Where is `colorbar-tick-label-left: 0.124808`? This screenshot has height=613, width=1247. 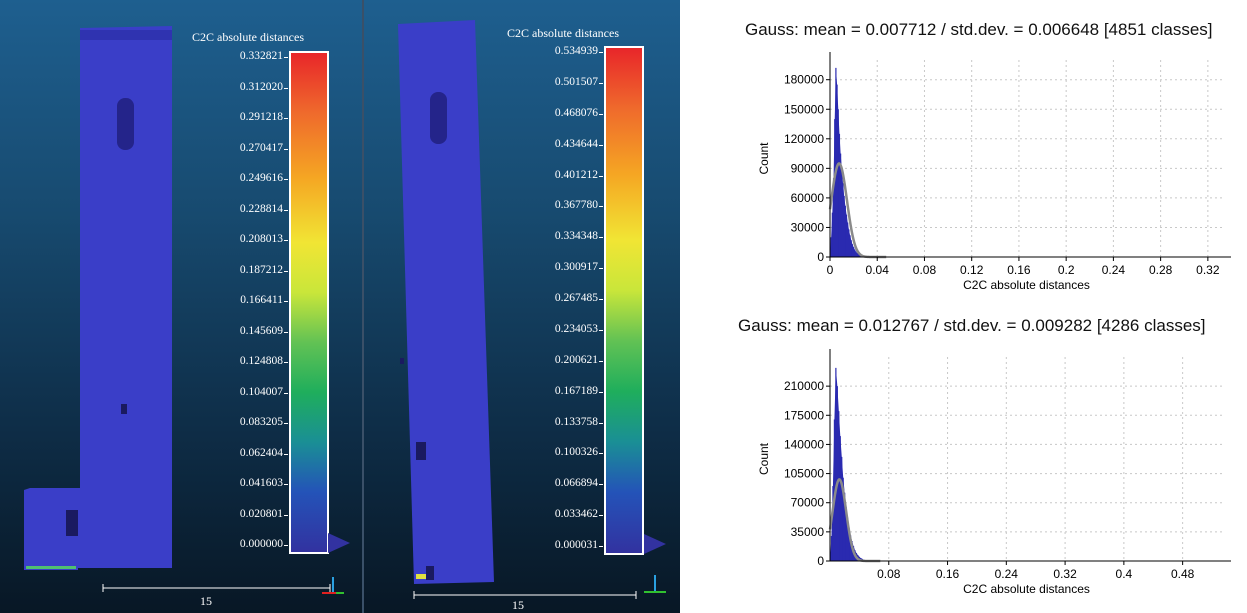 colorbar-tick-label-left: 0.124808 is located at coordinates (261, 361).